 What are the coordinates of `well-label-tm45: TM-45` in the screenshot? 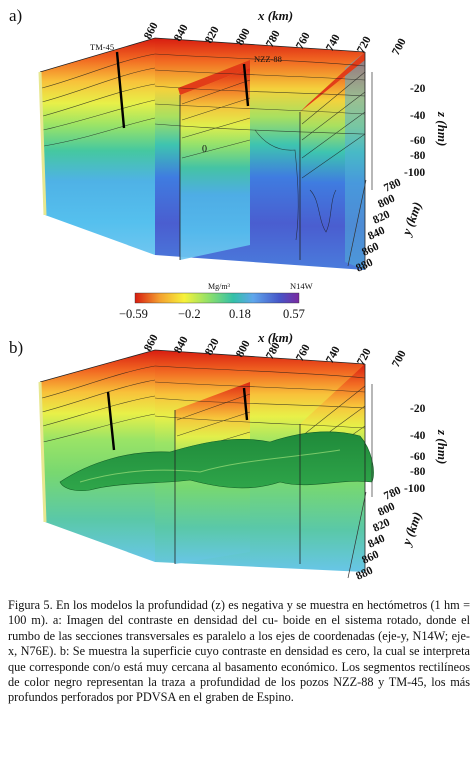 It's located at (102, 47).